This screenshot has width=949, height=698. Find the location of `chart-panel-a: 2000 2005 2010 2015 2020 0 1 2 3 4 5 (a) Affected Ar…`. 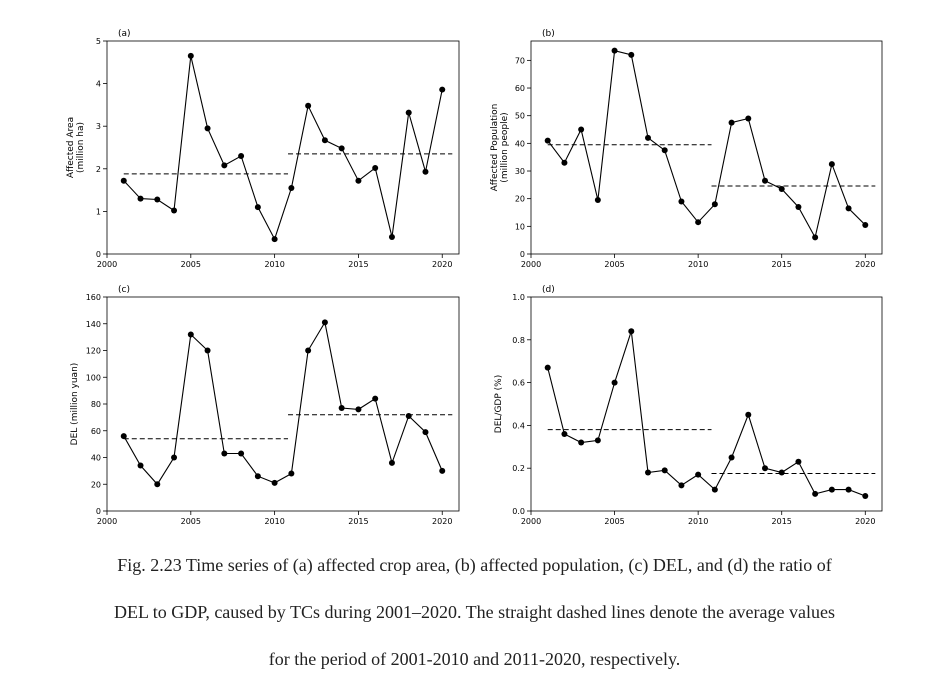

chart-panel-a: 2000 2005 2010 2015 2020 0 1 2 3 4 5 (a) Affected Ar… is located at coordinates (263, 149).